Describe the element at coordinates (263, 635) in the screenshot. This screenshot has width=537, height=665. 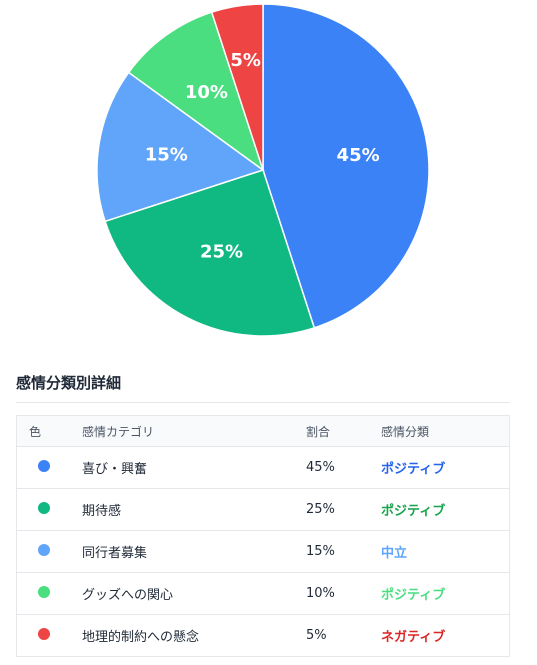
I see `table-row: 地理的制約への懸念 5% ネガティブ` at that location.